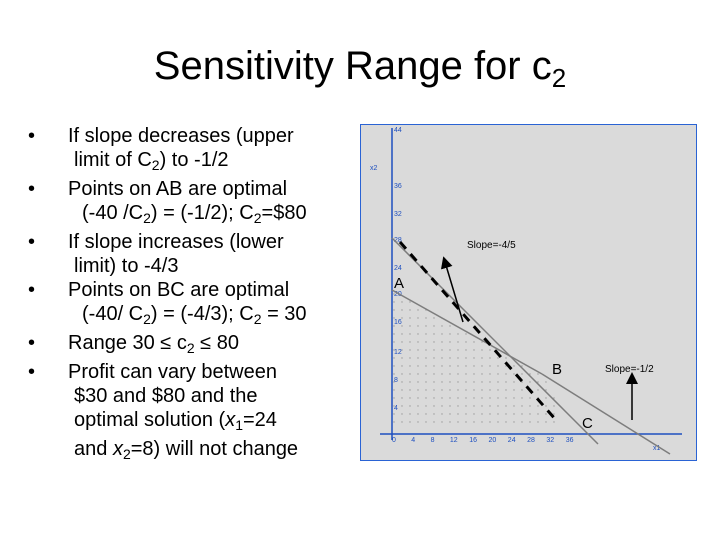 The image size is (720, 540). What do you see at coordinates (239, 425) in the screenshot?
I see `subscript: 1` at bounding box center [239, 425].